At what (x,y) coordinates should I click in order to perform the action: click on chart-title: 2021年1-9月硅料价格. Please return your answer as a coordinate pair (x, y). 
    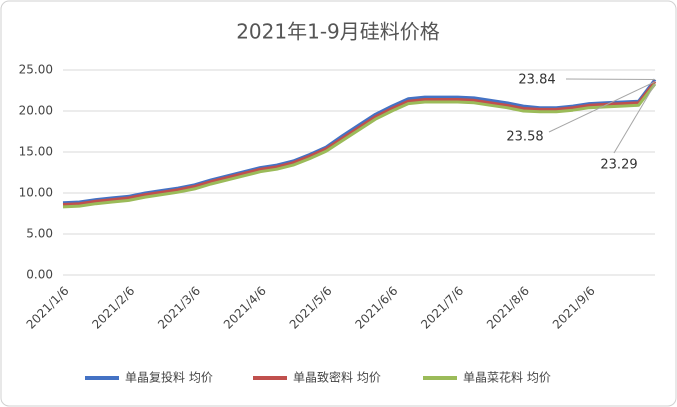
    Looking at the image, I should click on (338, 32).